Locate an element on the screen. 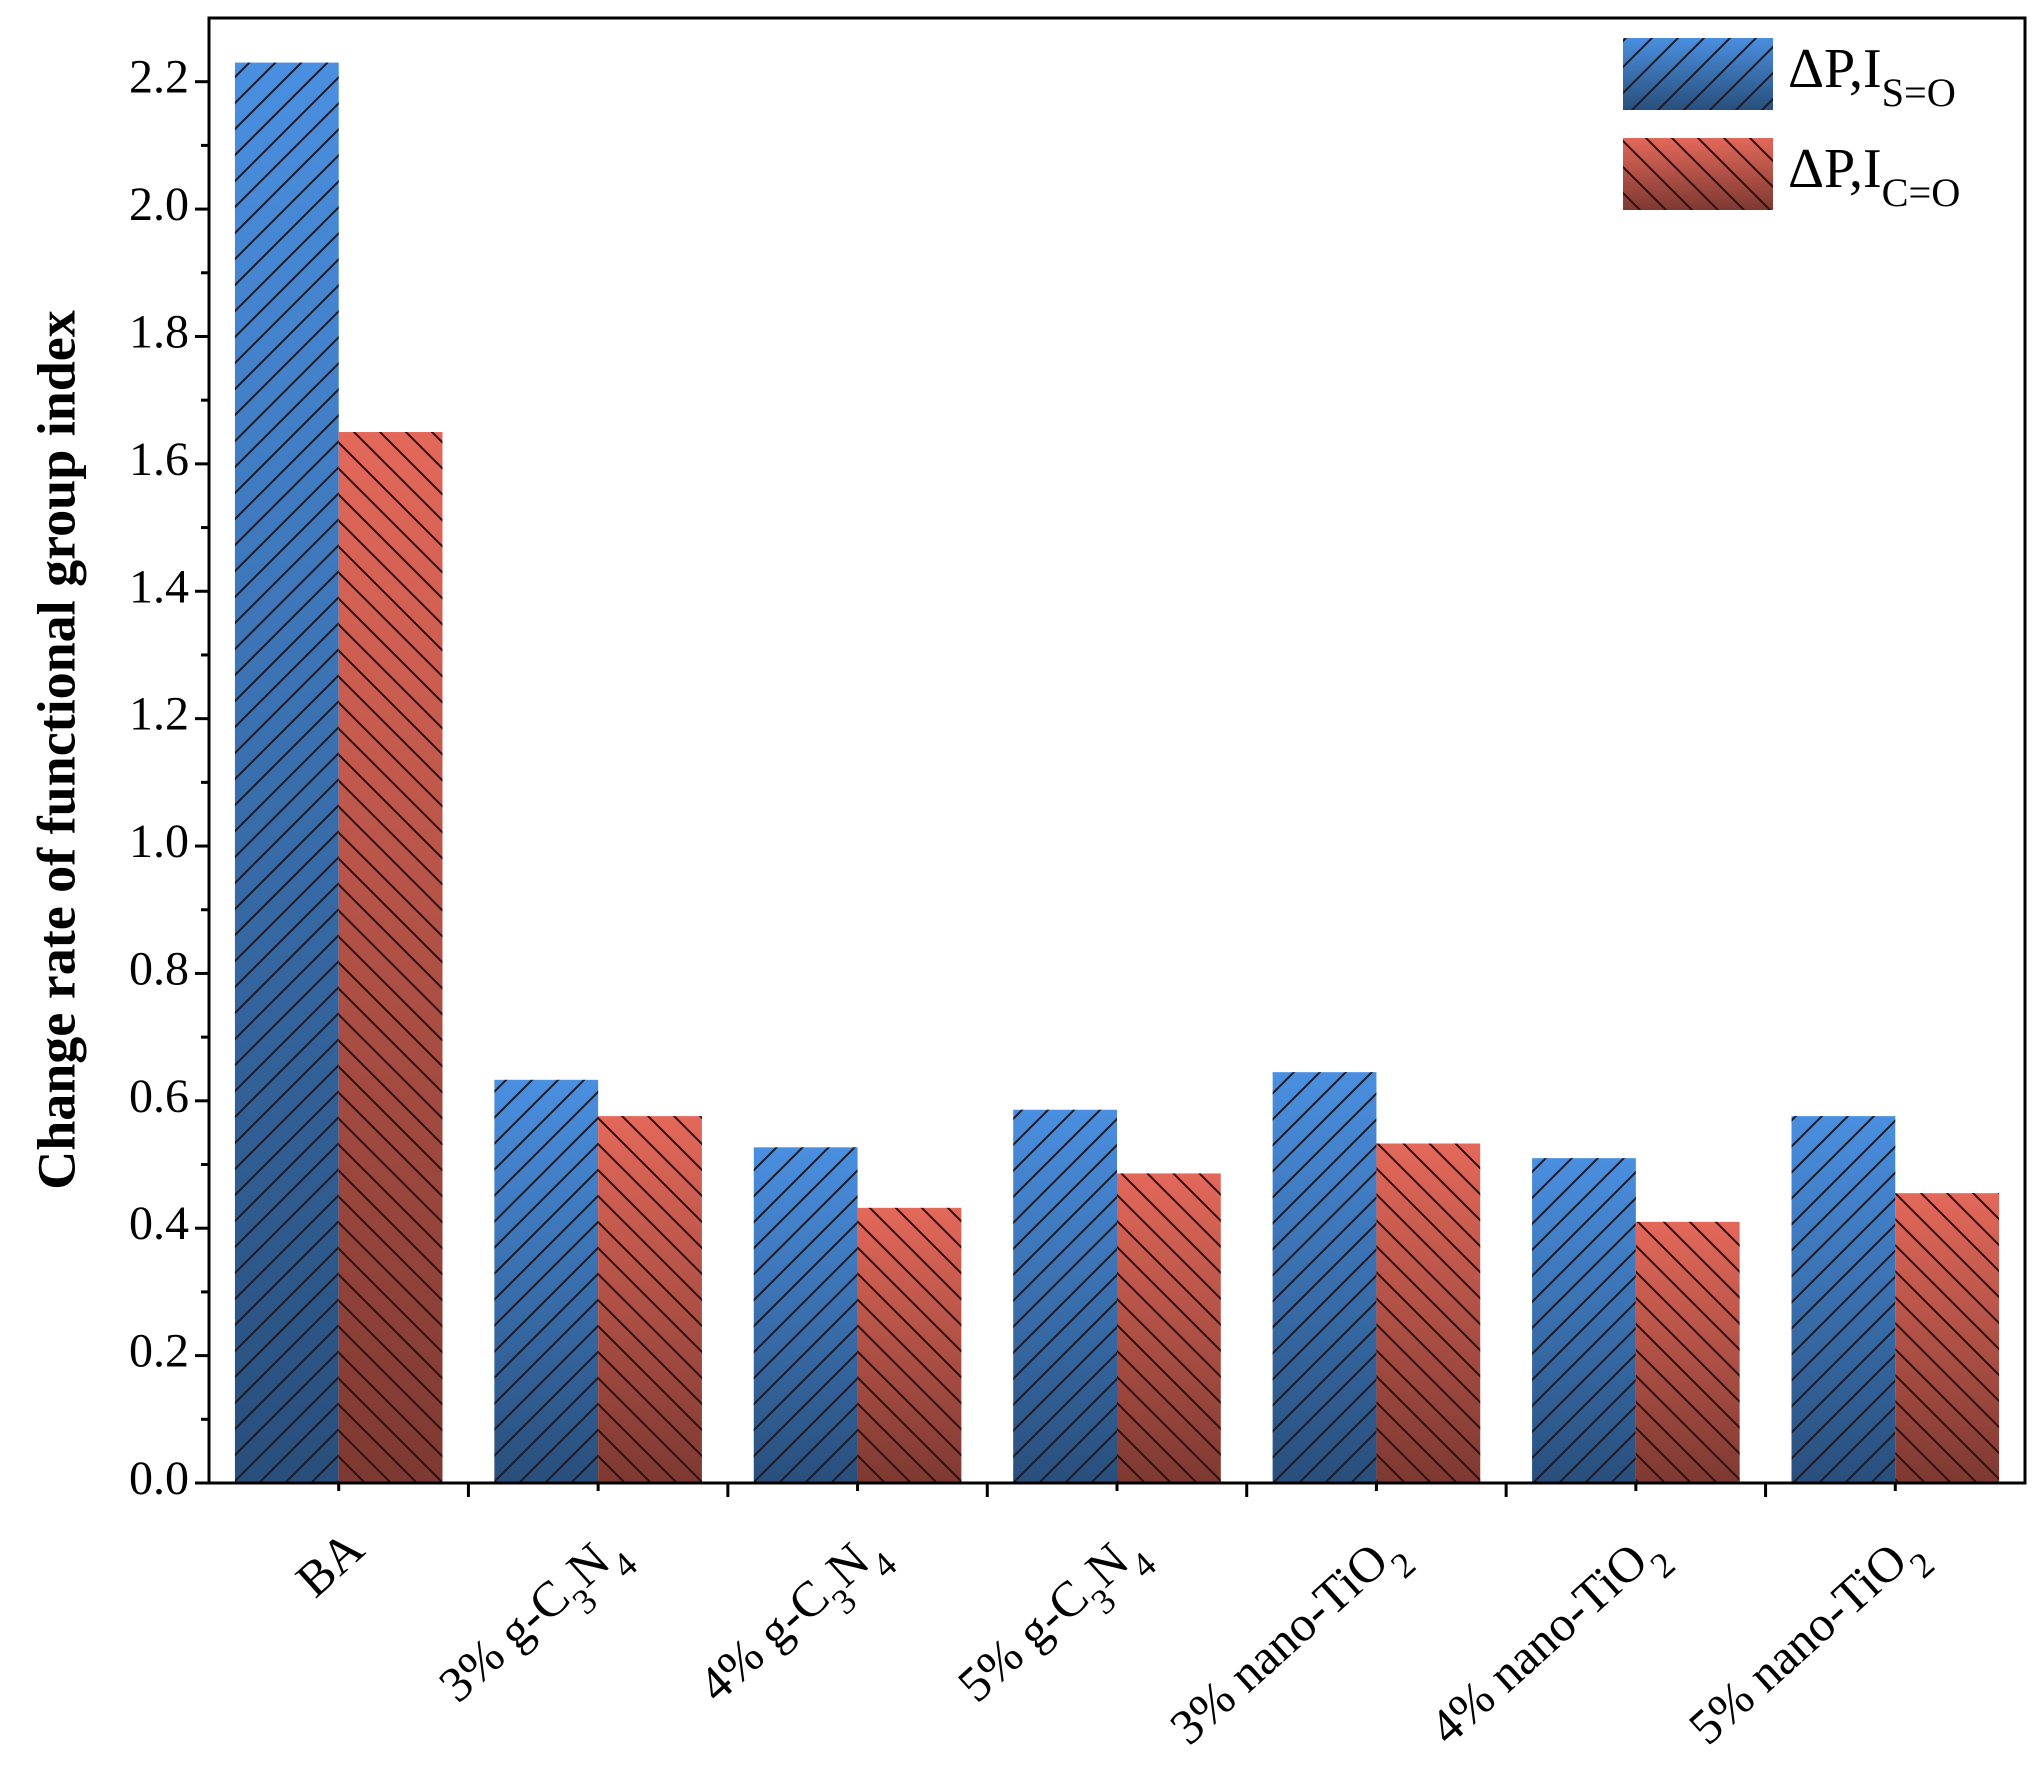 The width and height of the screenshot is (2044, 1788). legend-label: ΔP,IC=O is located at coordinates (1874, 176).